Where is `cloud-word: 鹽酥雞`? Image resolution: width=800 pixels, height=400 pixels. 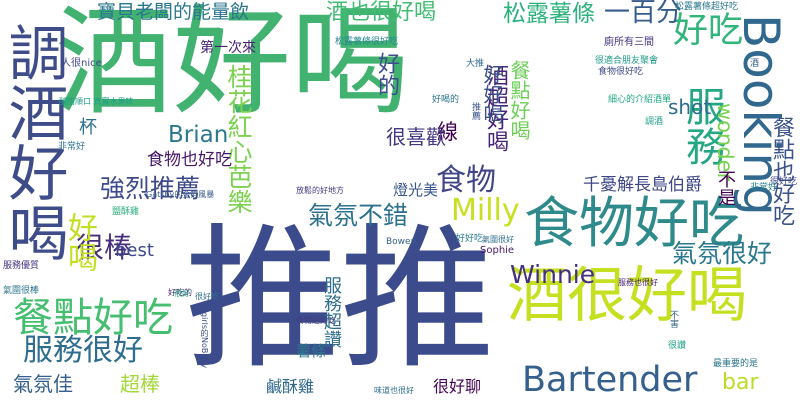 cloud-word: 鹽酥雞 is located at coordinates (126, 212).